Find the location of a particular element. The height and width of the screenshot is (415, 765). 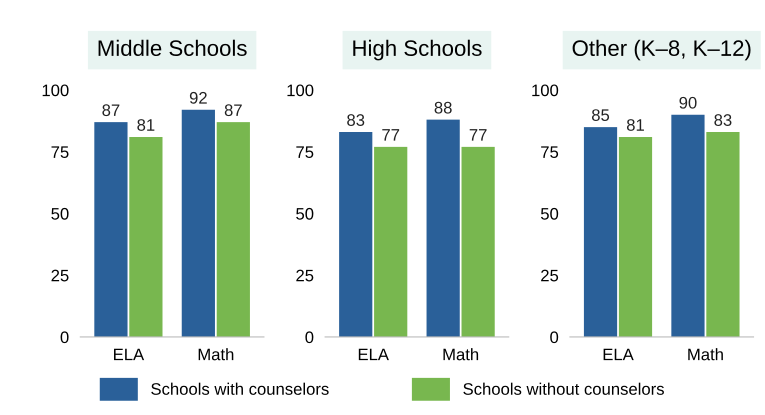

data-label: 90 is located at coordinates (688, 102).